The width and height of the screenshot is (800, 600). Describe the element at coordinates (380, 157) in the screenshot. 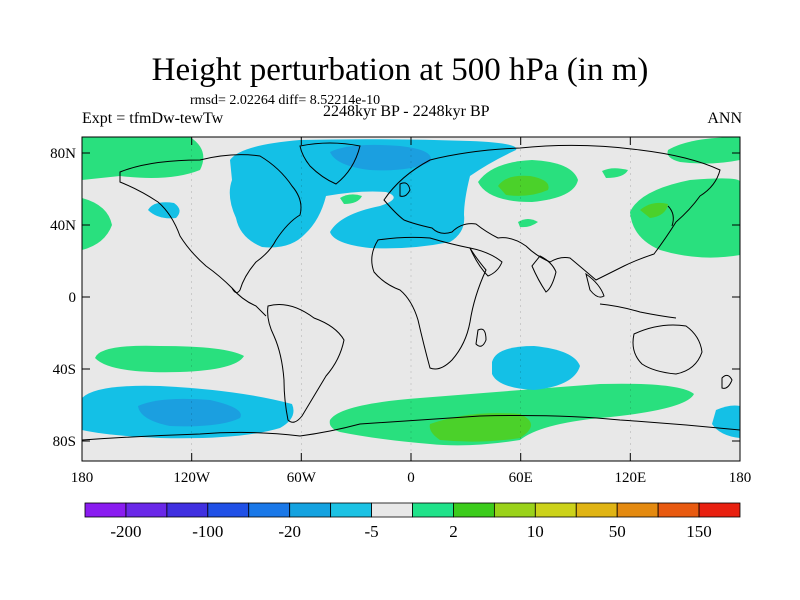

I see `negative-core-greenland-europe` at that location.